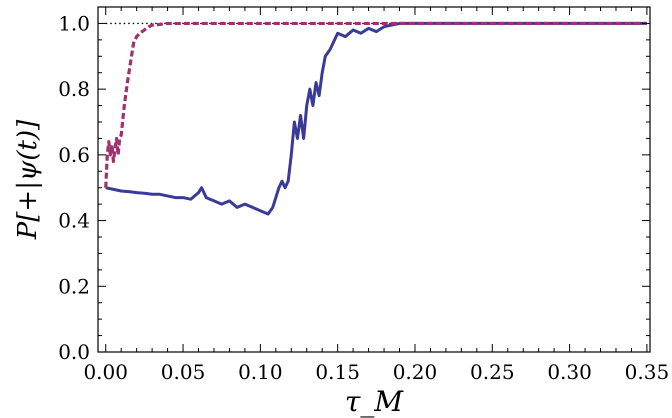 The image size is (672, 418). Describe the element at coordinates (569, 372) in the screenshot. I see `x-tick-label: 0.30` at that location.